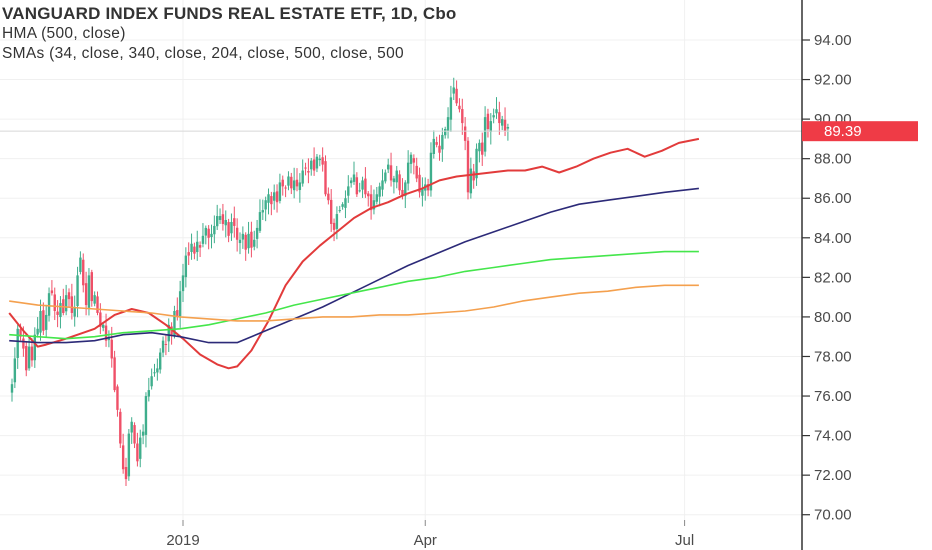 This screenshot has width=932, height=550. What do you see at coordinates (64, 33) in the screenshot?
I see `indicator-hma-label: HMA (500, close)` at bounding box center [64, 33].